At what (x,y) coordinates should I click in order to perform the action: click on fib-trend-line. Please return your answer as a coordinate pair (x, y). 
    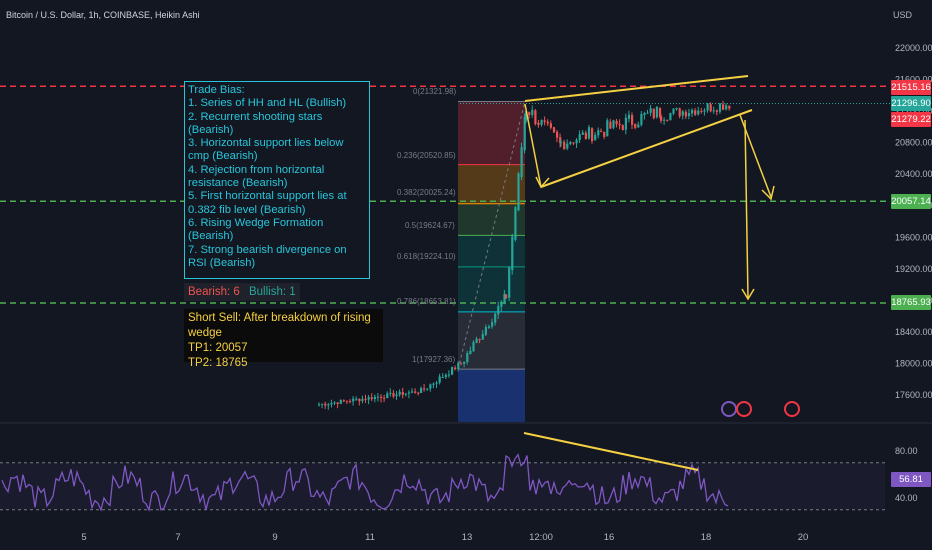
    Looking at the image, I should click on (491, 235).